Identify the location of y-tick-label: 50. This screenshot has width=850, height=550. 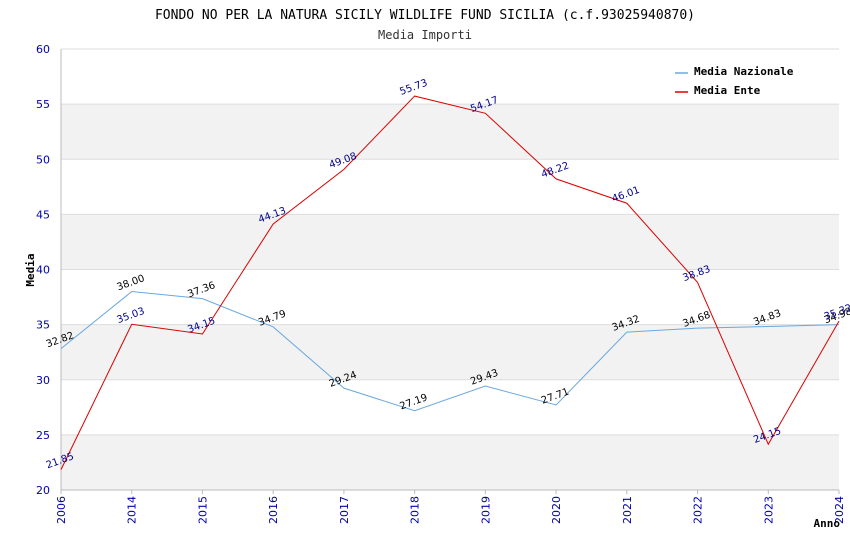
(43, 159).